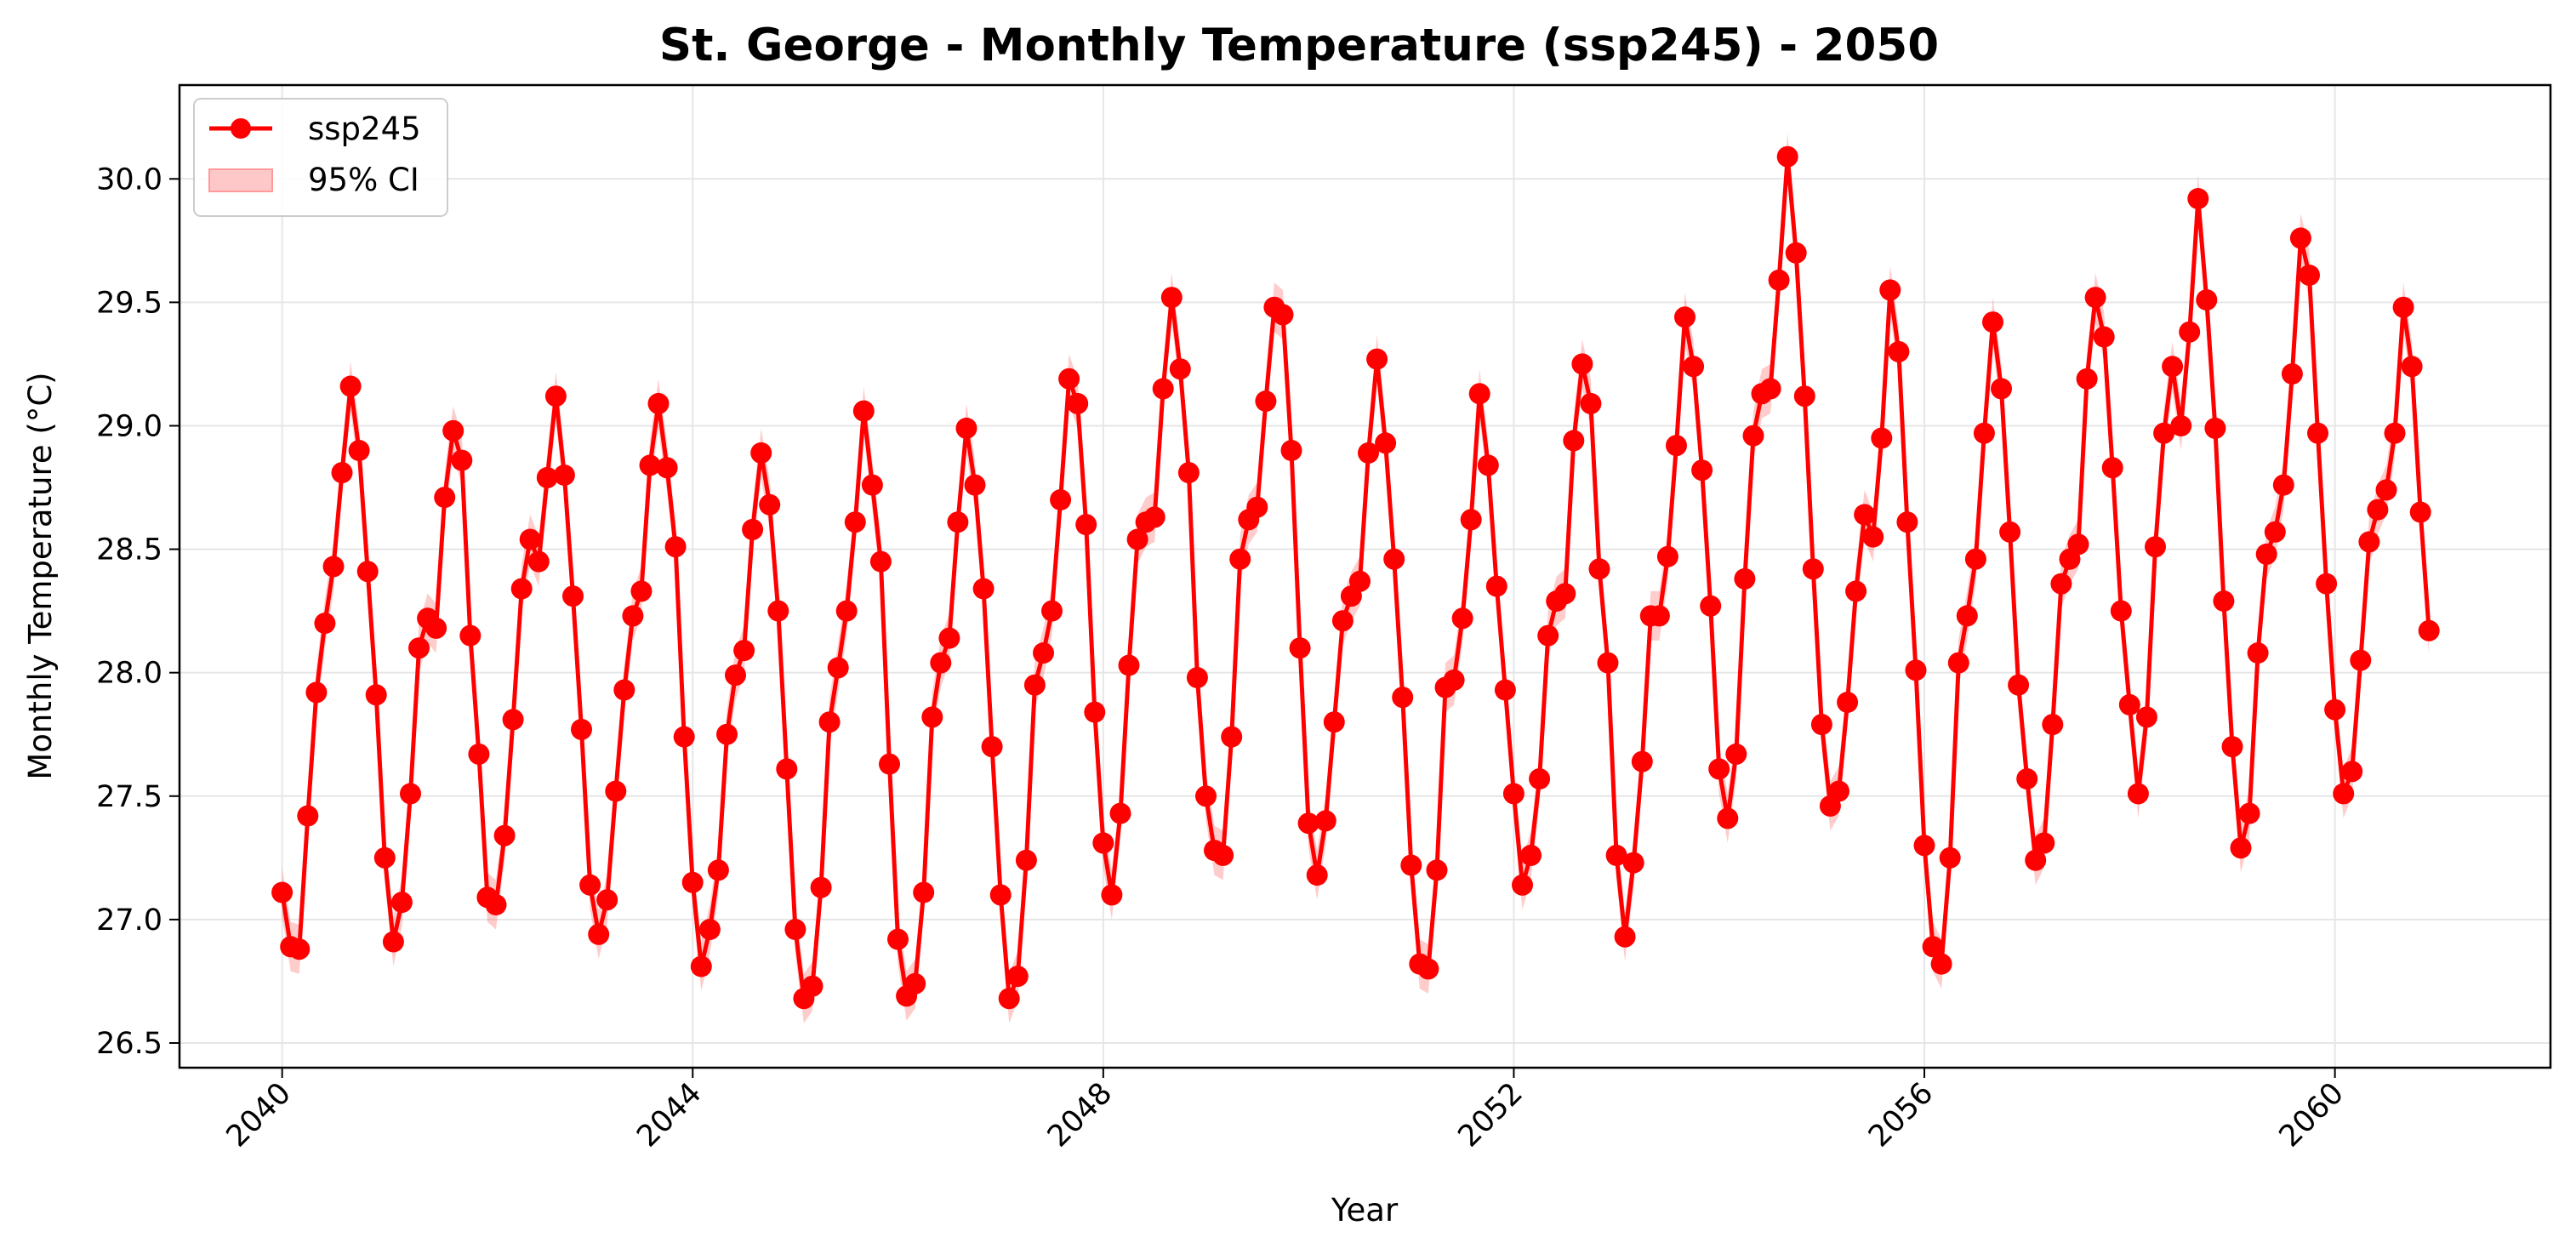  What do you see at coordinates (241, 180) in the screenshot?
I see `legend-ci-swatch` at bounding box center [241, 180].